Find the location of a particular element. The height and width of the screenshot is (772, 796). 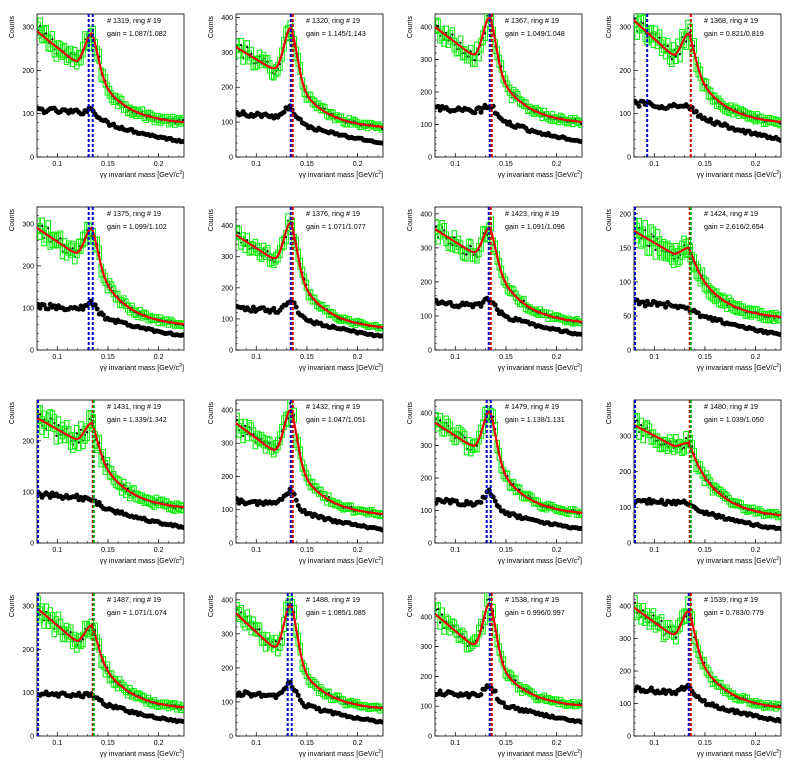

gain-label: gain = 1.099/1.102 is located at coordinates (137, 226).